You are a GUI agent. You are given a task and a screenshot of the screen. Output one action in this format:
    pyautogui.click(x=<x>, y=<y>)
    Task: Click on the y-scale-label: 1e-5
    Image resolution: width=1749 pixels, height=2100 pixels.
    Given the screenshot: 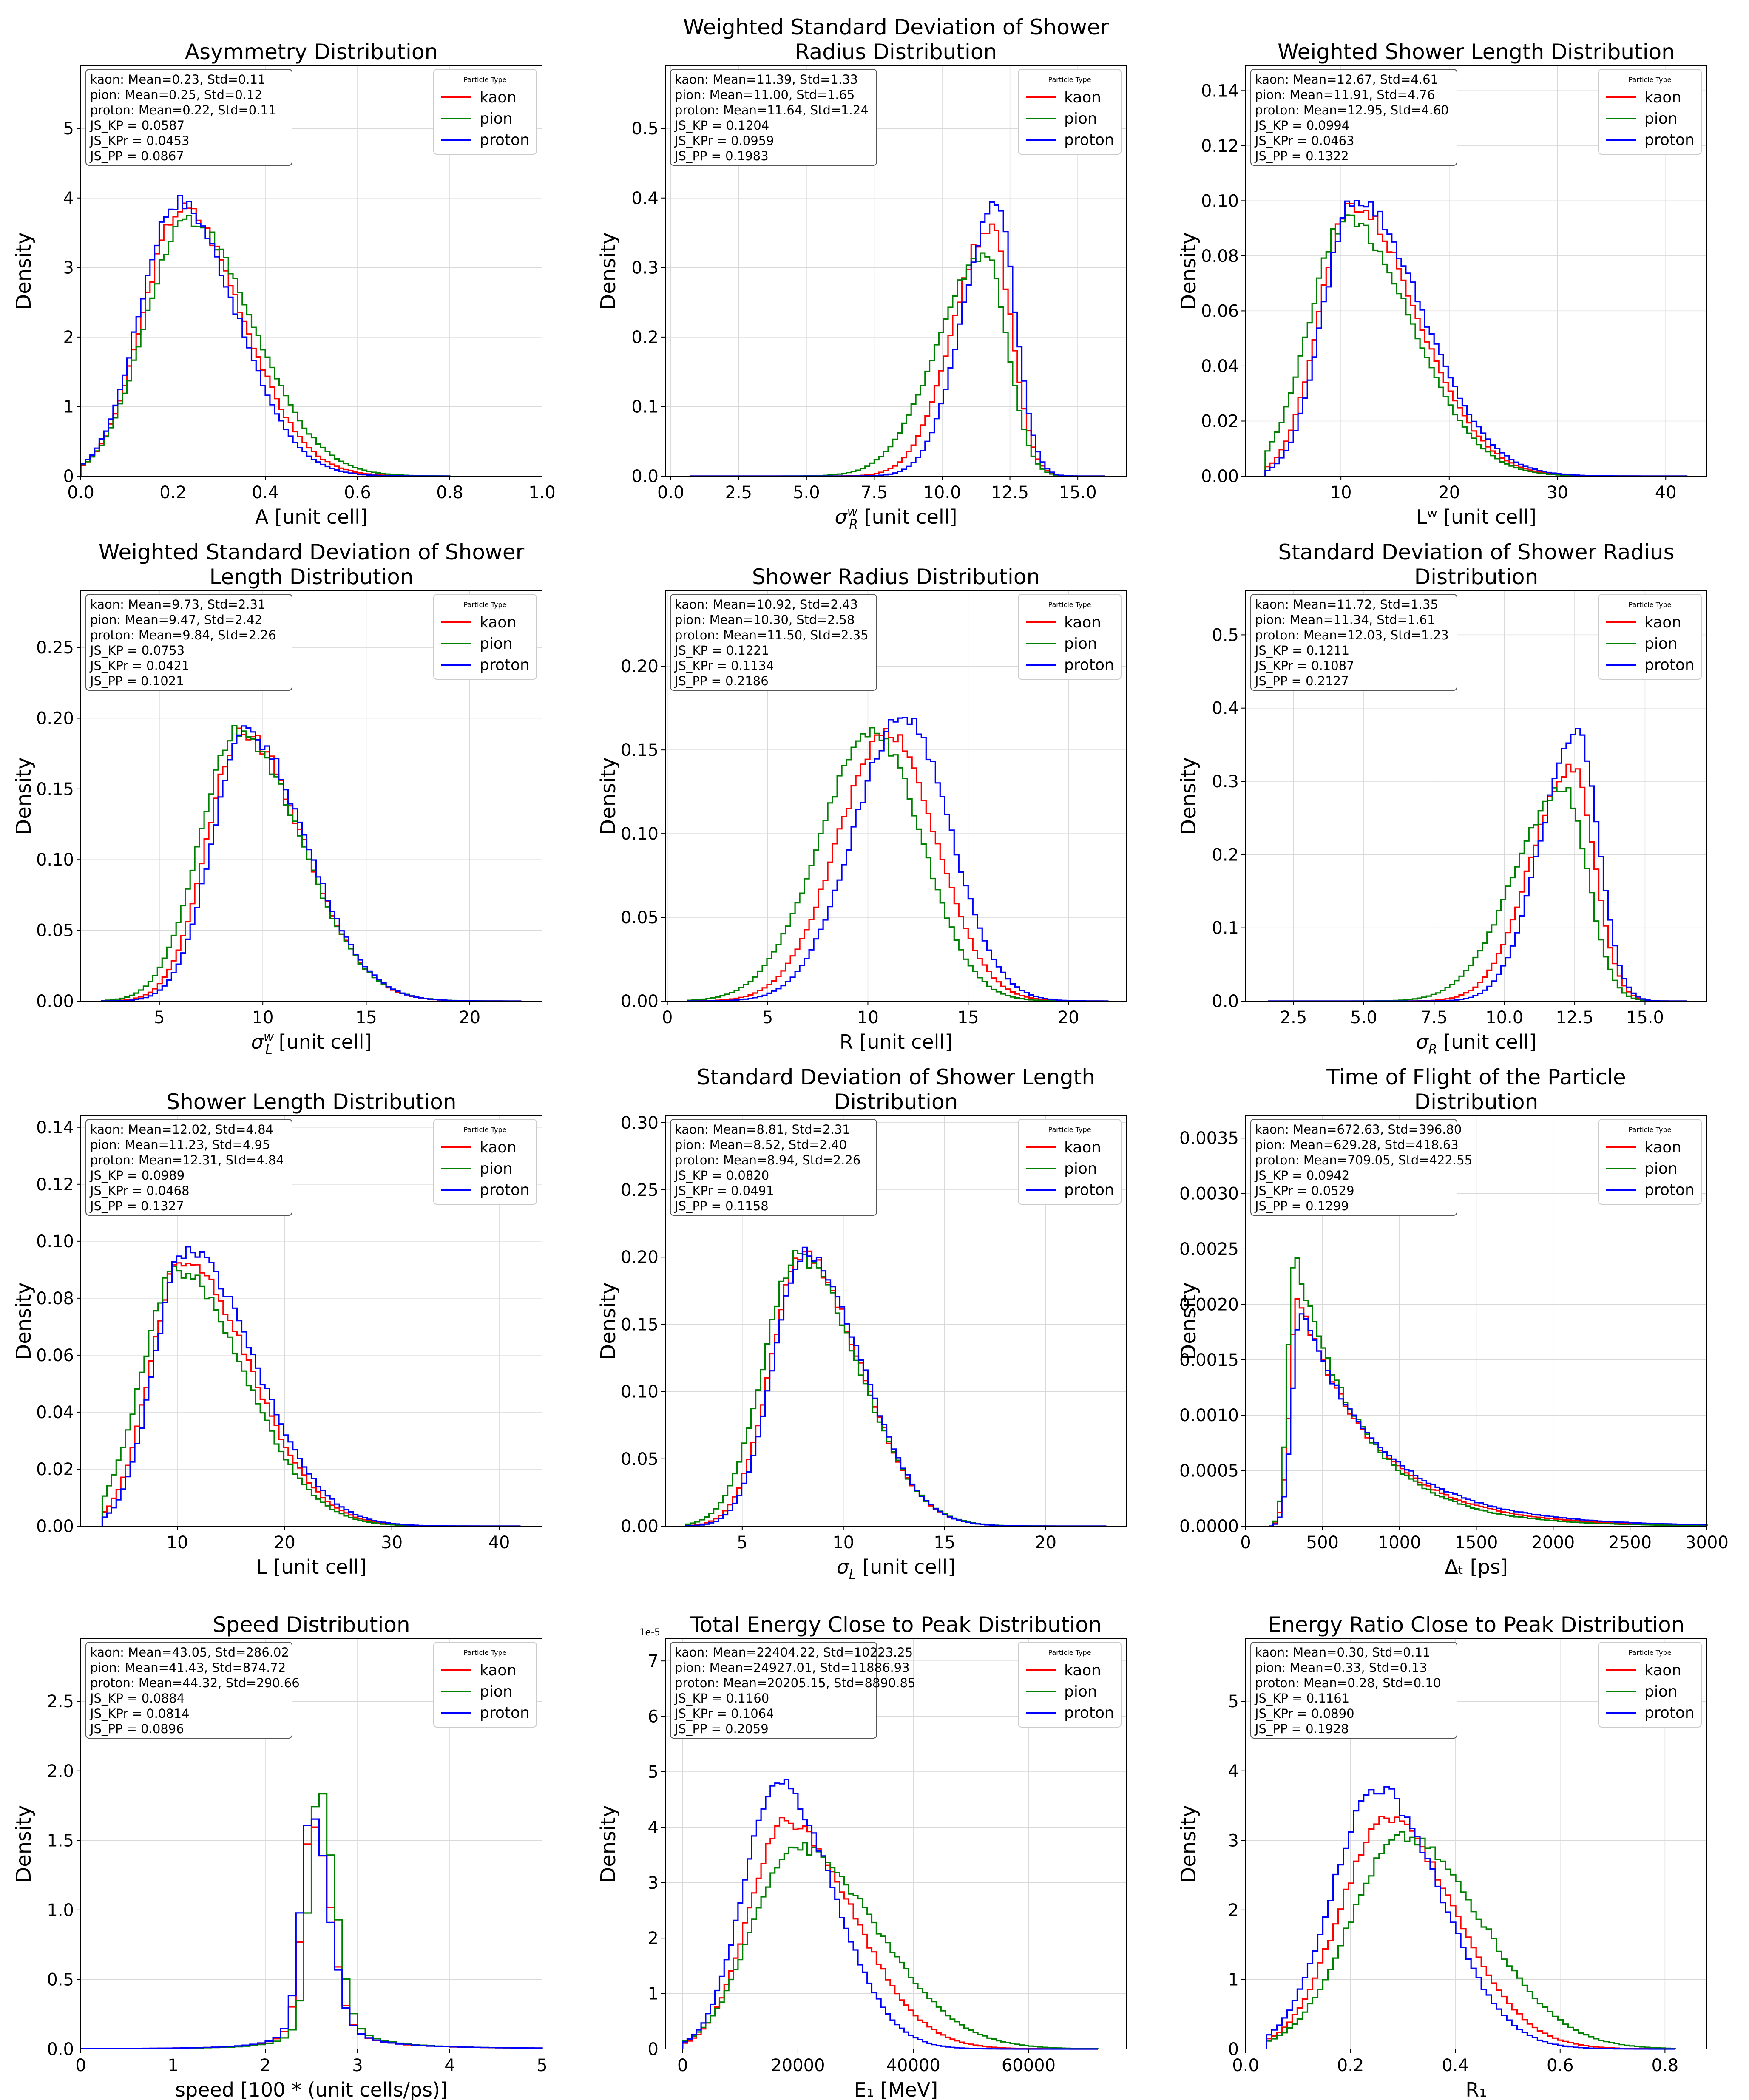 What is the action you would take?
    pyautogui.click(x=649, y=1633)
    